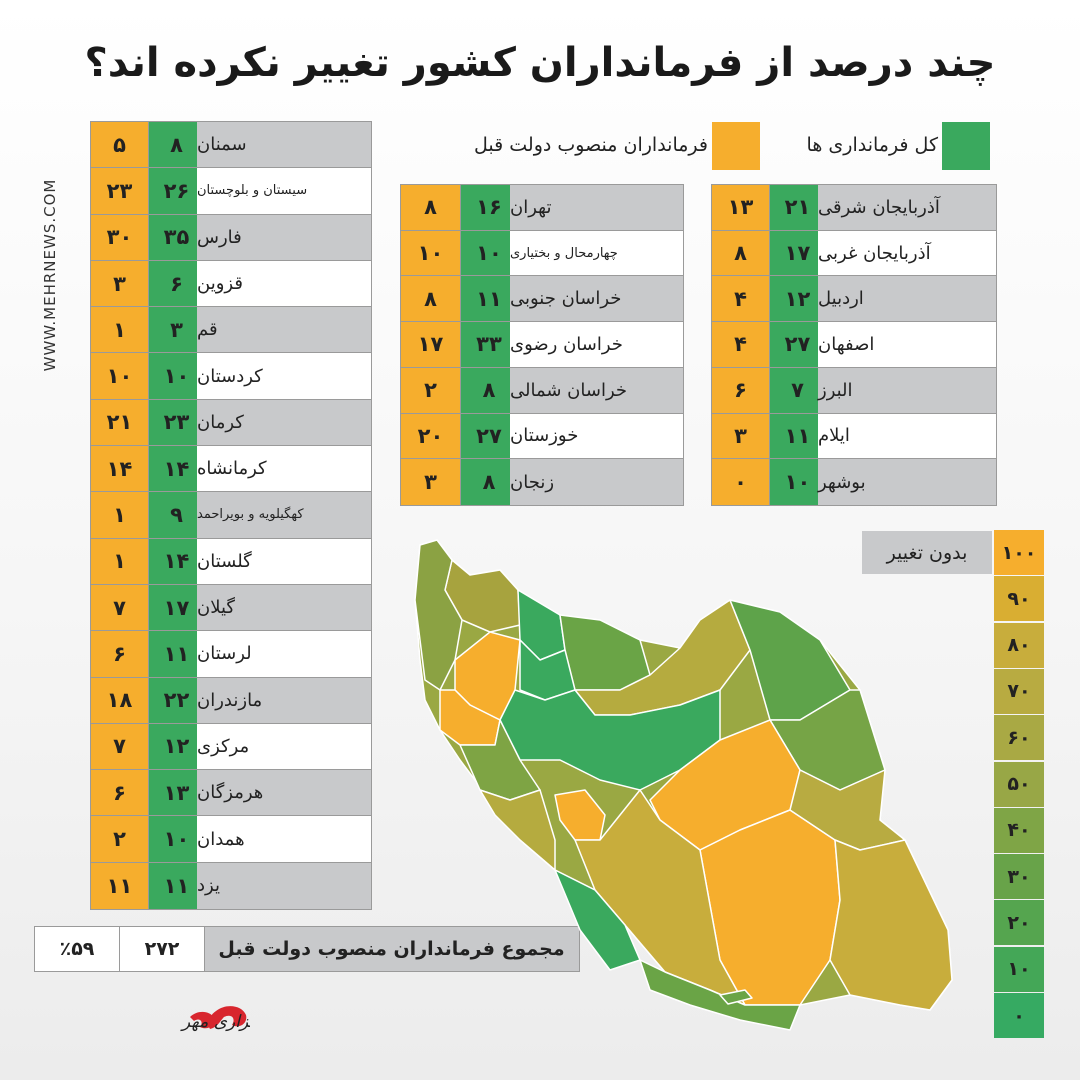  Describe the element at coordinates (119, 422) in the screenshot. I see `previous-count: ۲۱` at that location.